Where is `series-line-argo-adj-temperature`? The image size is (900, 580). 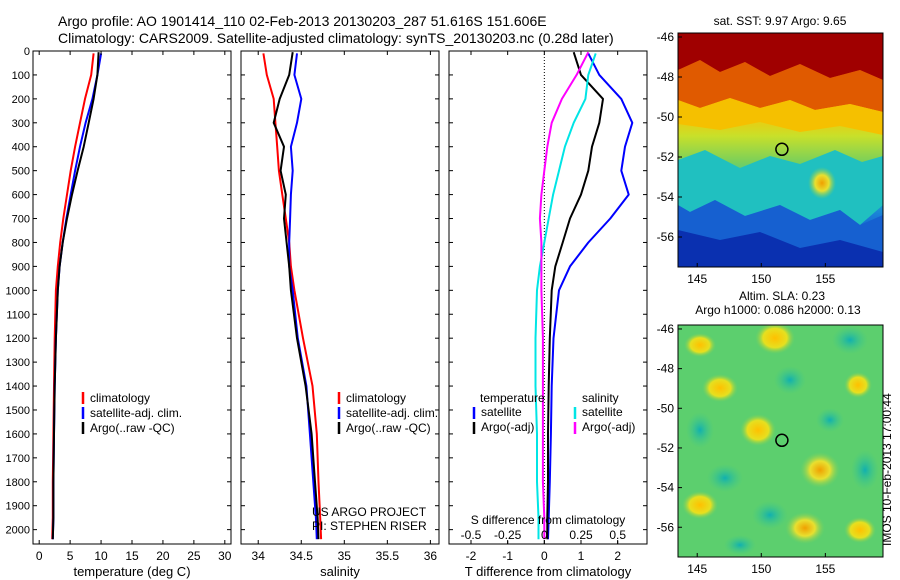
series-line-argo-adj-temperature is located at coordinates (575, 295).